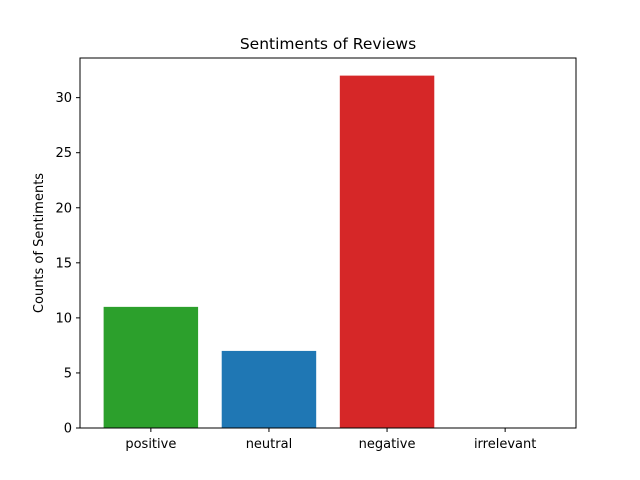  What do you see at coordinates (151, 367) in the screenshot?
I see `bar-positive` at bounding box center [151, 367].